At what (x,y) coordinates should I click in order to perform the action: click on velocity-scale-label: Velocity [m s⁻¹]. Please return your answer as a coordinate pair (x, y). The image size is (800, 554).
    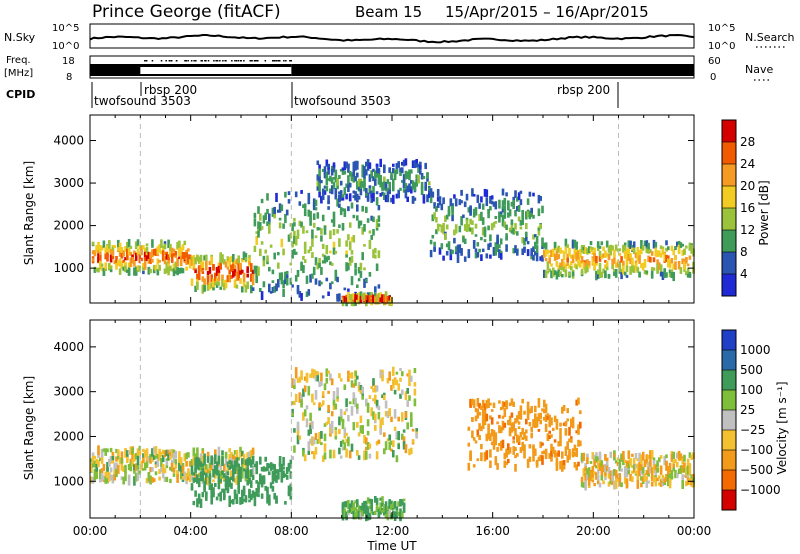
    Looking at the image, I should click on (782, 427).